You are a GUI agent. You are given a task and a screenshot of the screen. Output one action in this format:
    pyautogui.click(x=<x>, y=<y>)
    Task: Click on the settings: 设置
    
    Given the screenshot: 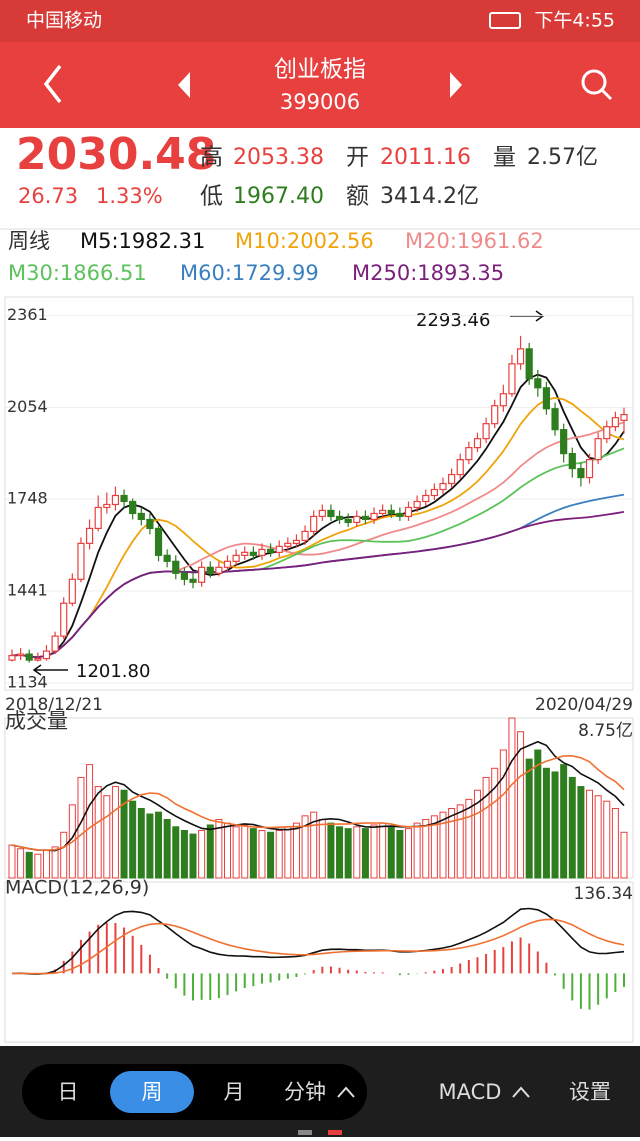 What is the action you would take?
    pyautogui.click(x=590, y=1092)
    